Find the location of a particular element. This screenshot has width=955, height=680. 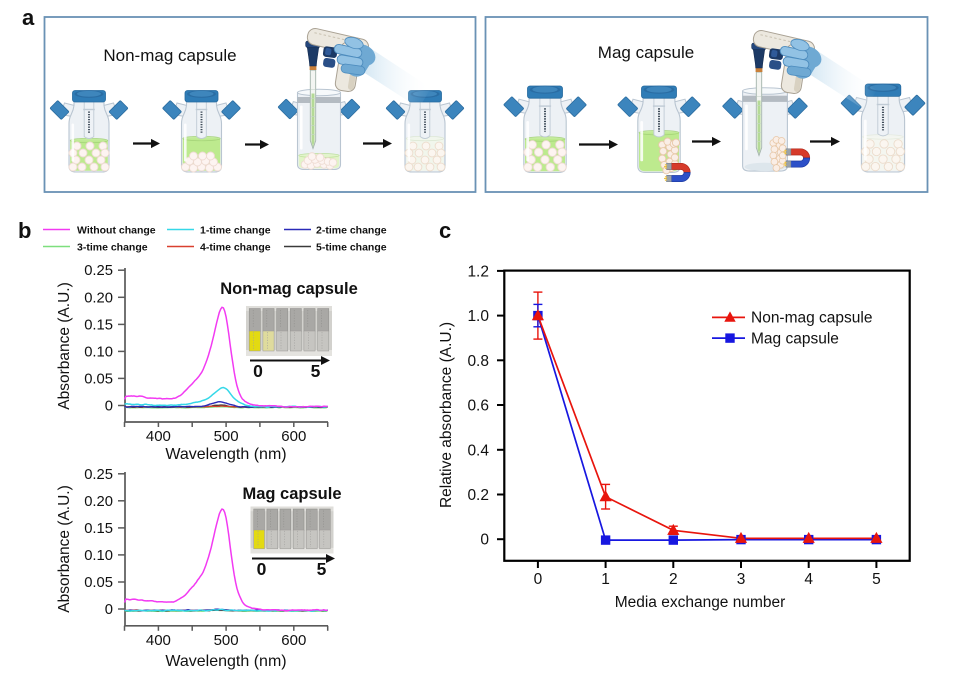

svg-text: Without change is located at coordinates (116, 231).